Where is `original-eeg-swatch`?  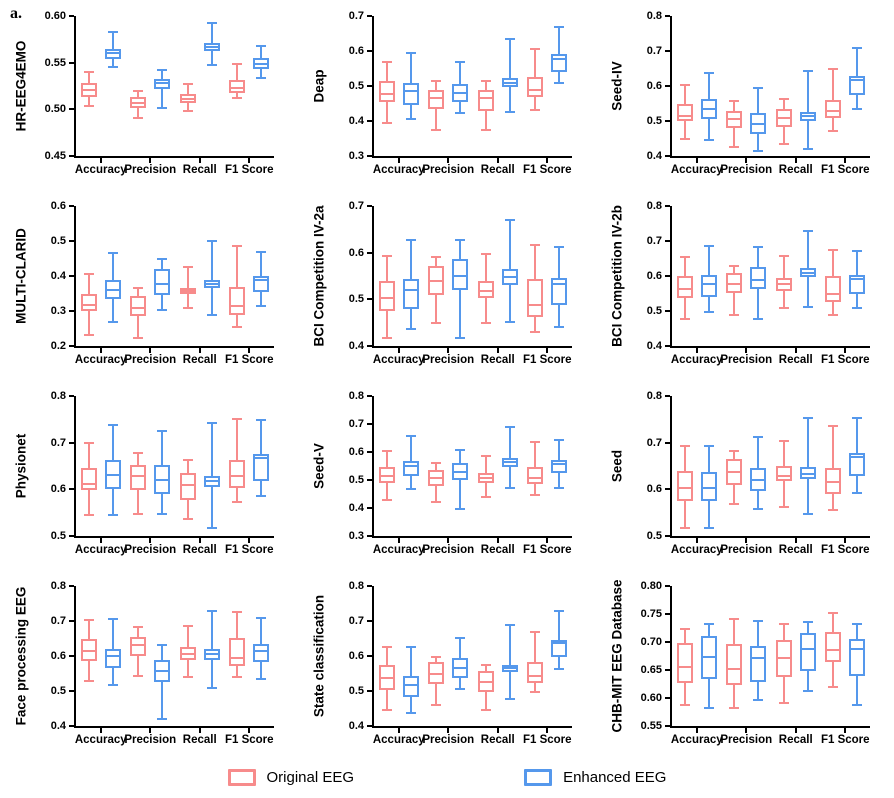
original-eeg-swatch is located at coordinates (241, 777).